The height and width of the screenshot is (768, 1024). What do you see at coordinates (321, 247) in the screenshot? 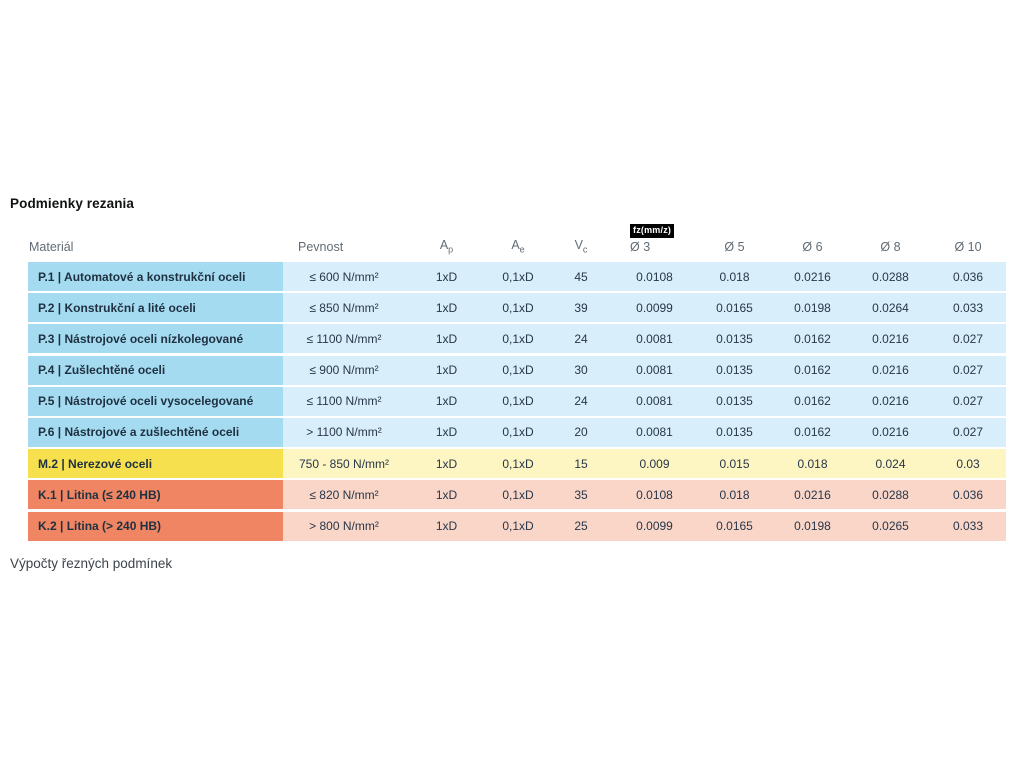
I see `col-header-pevnost: Pevnost` at bounding box center [321, 247].